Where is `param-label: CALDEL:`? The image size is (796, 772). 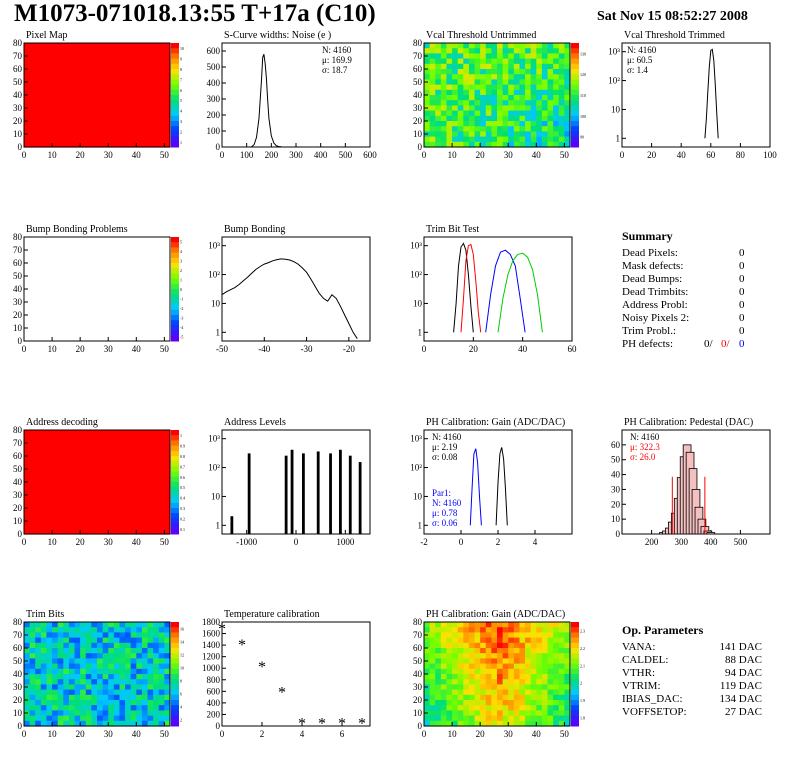 param-label: CALDEL: is located at coordinates (645, 660).